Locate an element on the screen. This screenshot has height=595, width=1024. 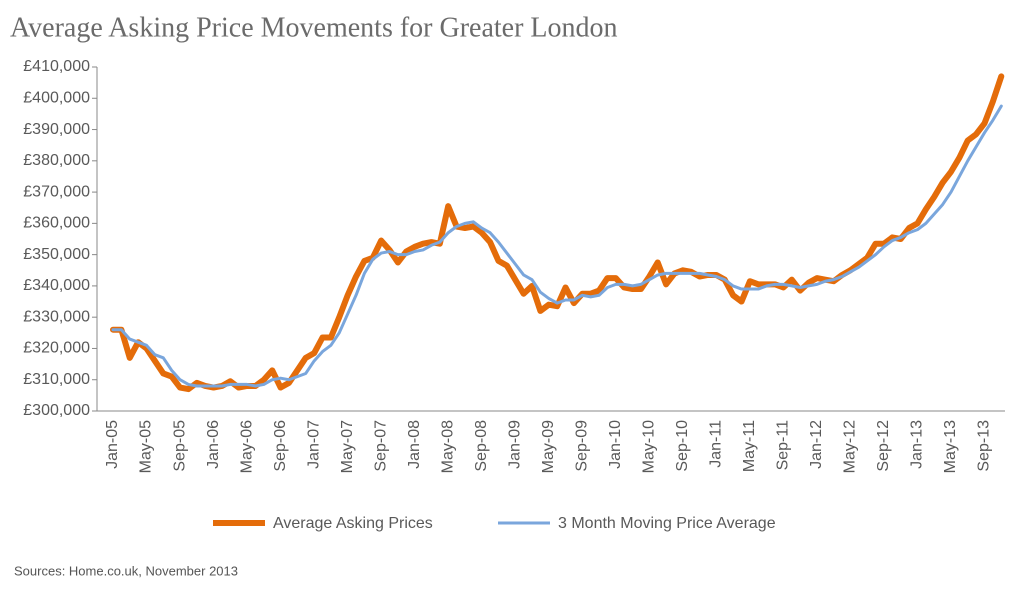
x-tick-label: Jan-08 is located at coordinates (414, 444).